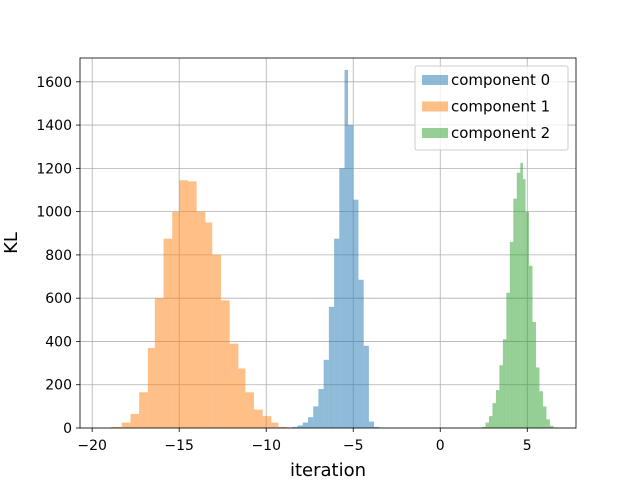 Image resolution: width=640 pixels, height=484 pixels. I want to click on y-axis-label: KL, so click(11, 243).